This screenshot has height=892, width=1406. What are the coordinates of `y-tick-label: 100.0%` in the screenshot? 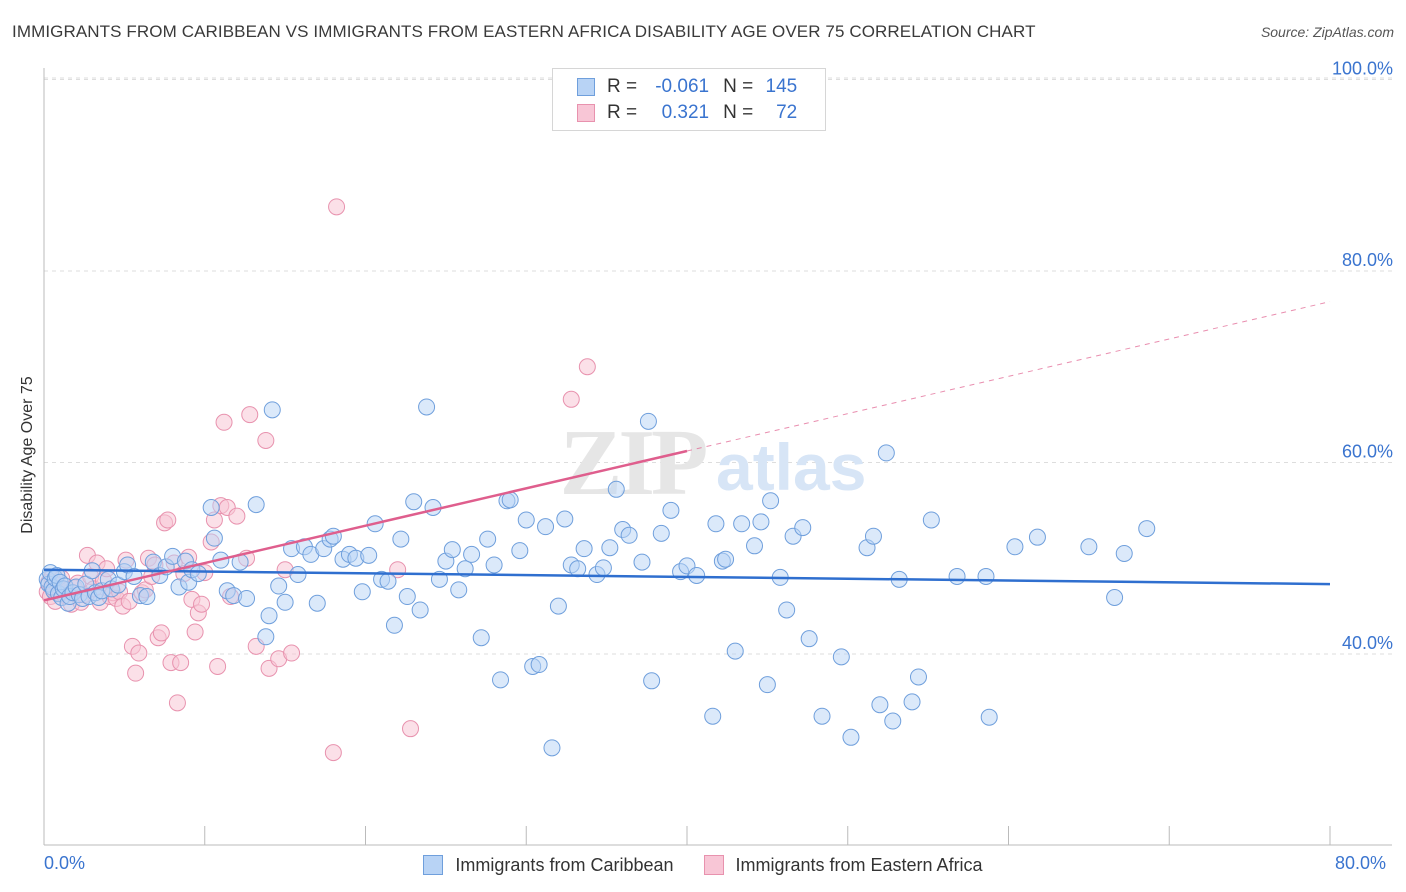 It's located at (1362, 69).